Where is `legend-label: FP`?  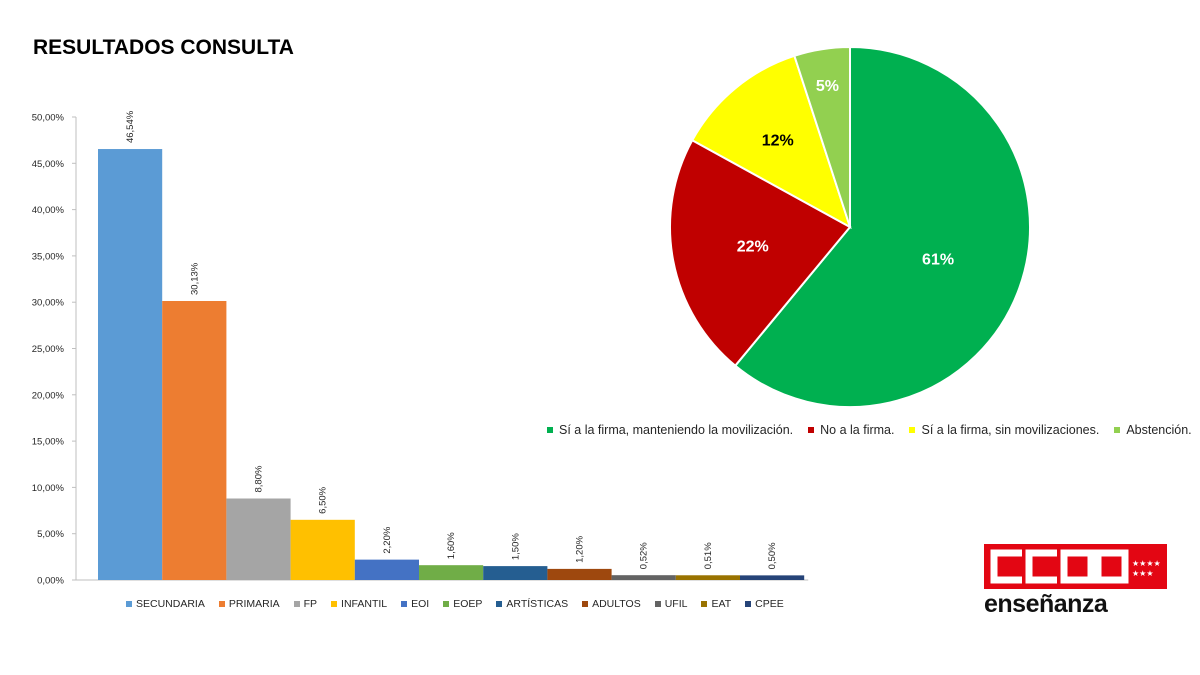 legend-label: FP is located at coordinates (310, 604).